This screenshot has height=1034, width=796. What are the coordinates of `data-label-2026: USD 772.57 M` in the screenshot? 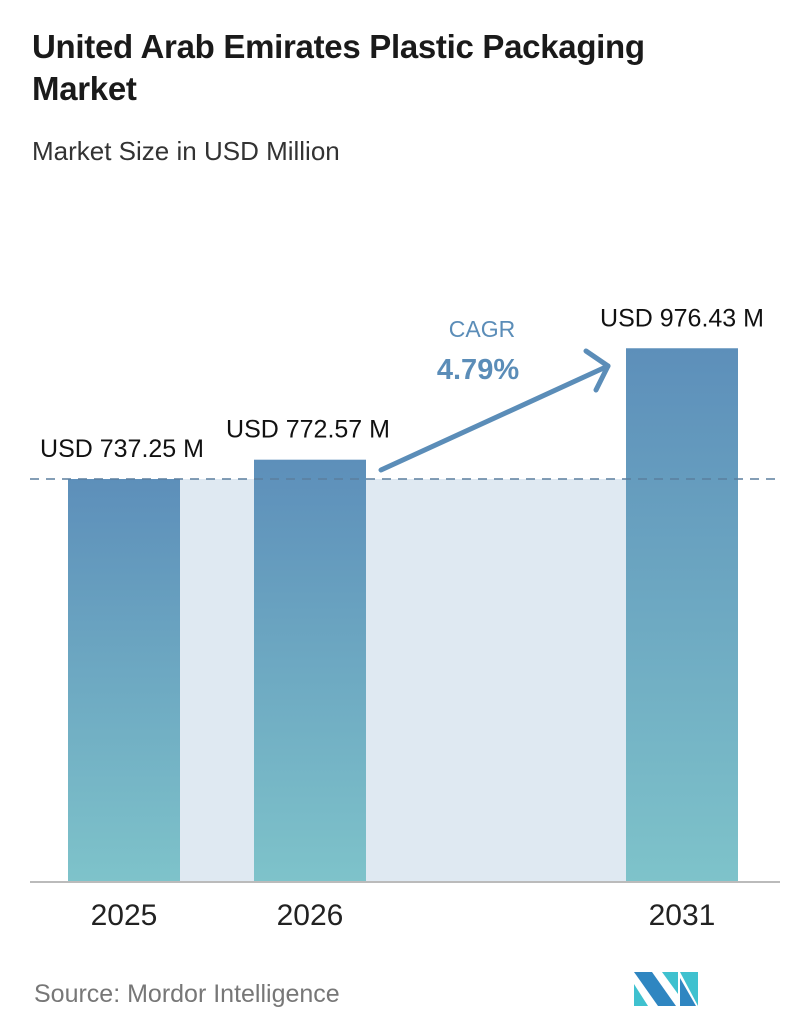 It's located at (308, 430).